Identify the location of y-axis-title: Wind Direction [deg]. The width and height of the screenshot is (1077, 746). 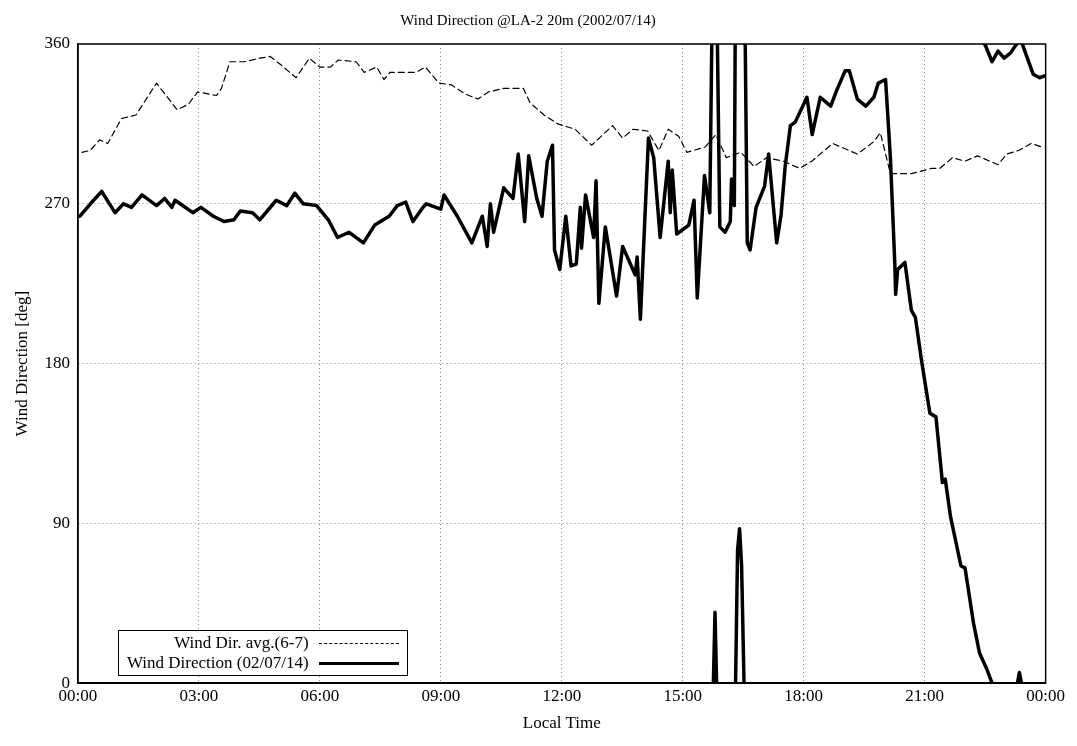
(21, 363).